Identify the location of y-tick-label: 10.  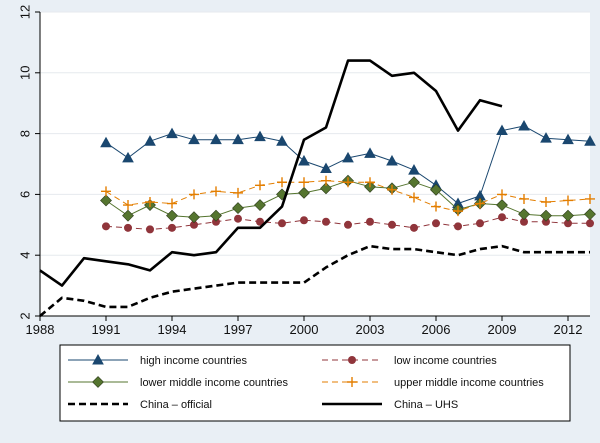
(24, 73).